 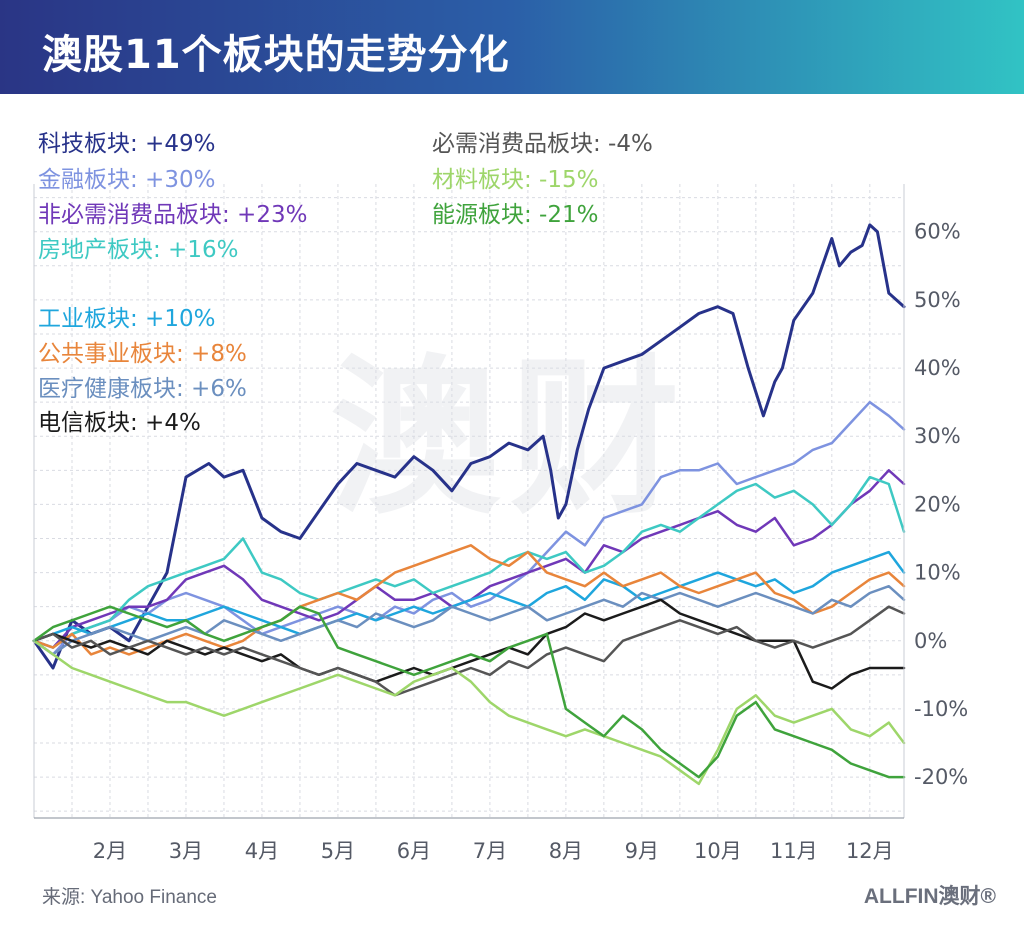 What do you see at coordinates (262, 851) in the screenshot?
I see `x-tick-label: 4月` at bounding box center [262, 851].